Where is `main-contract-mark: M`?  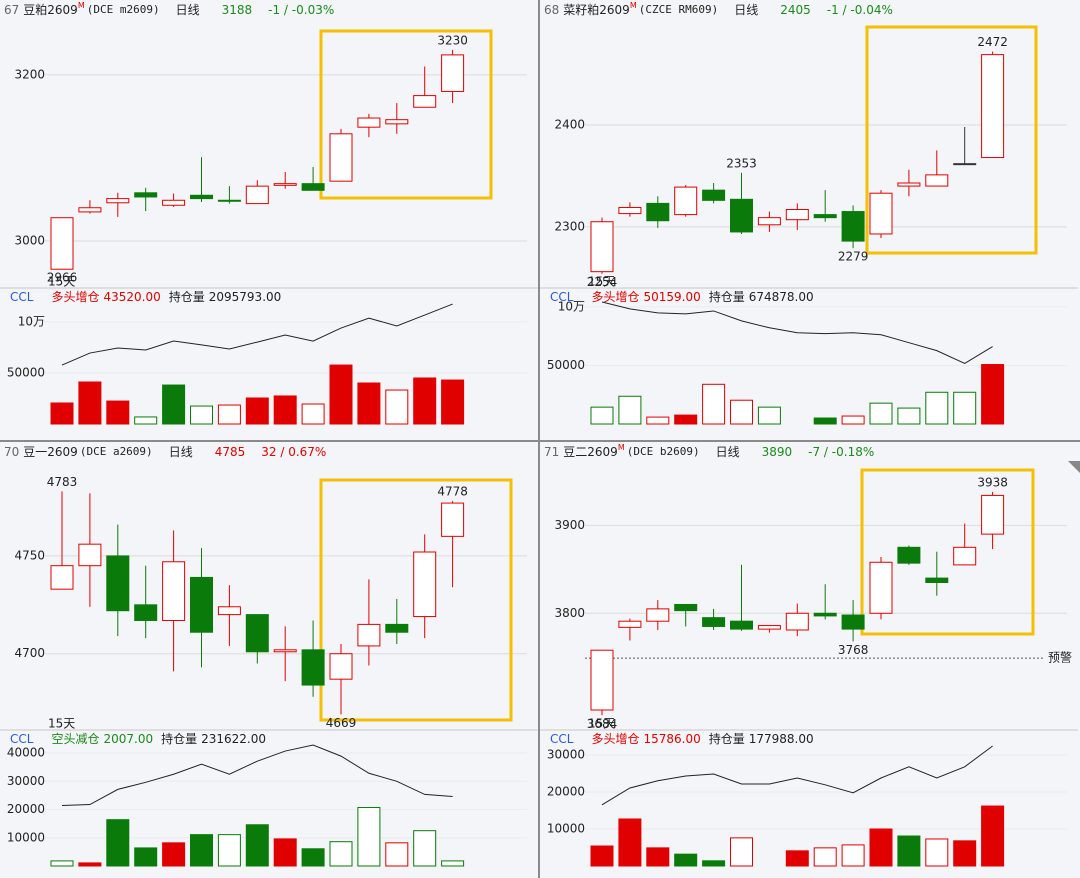
main-contract-mark: M is located at coordinates (621, 447).